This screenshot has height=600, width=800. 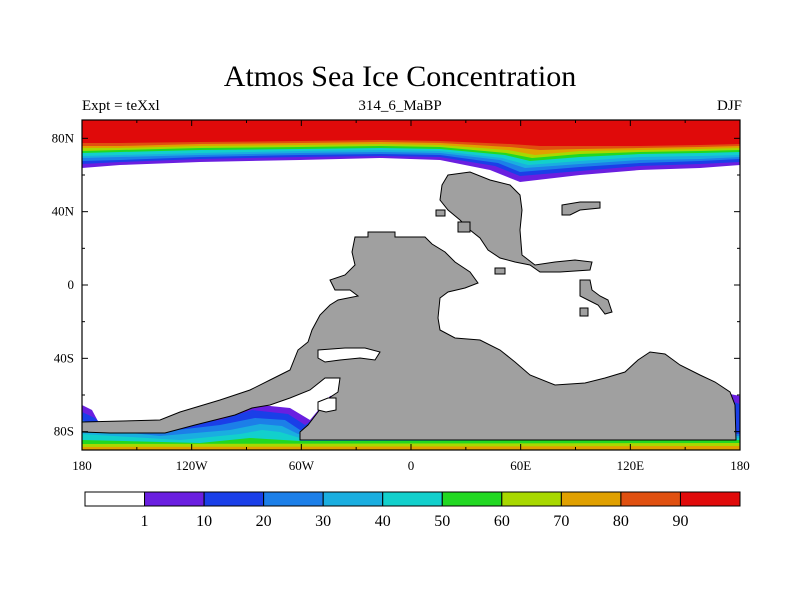 I want to click on x-tick-label: 60W, so click(x=302, y=465).